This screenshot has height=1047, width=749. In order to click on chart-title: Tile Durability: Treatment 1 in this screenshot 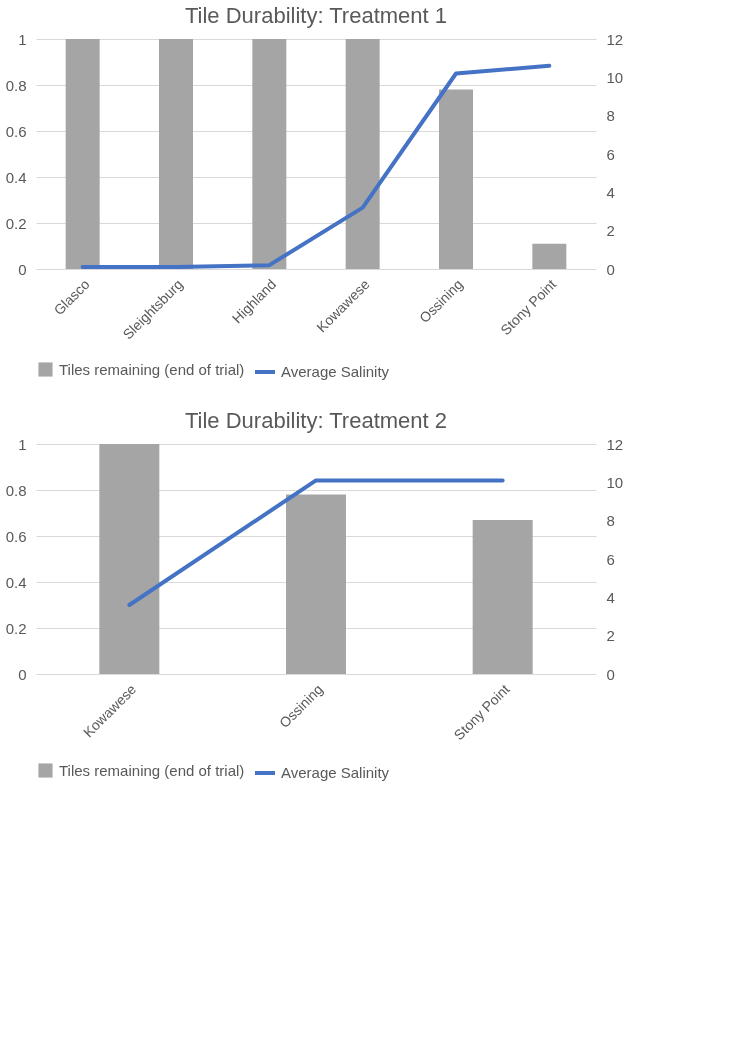, I will do `click(316, 15)`.